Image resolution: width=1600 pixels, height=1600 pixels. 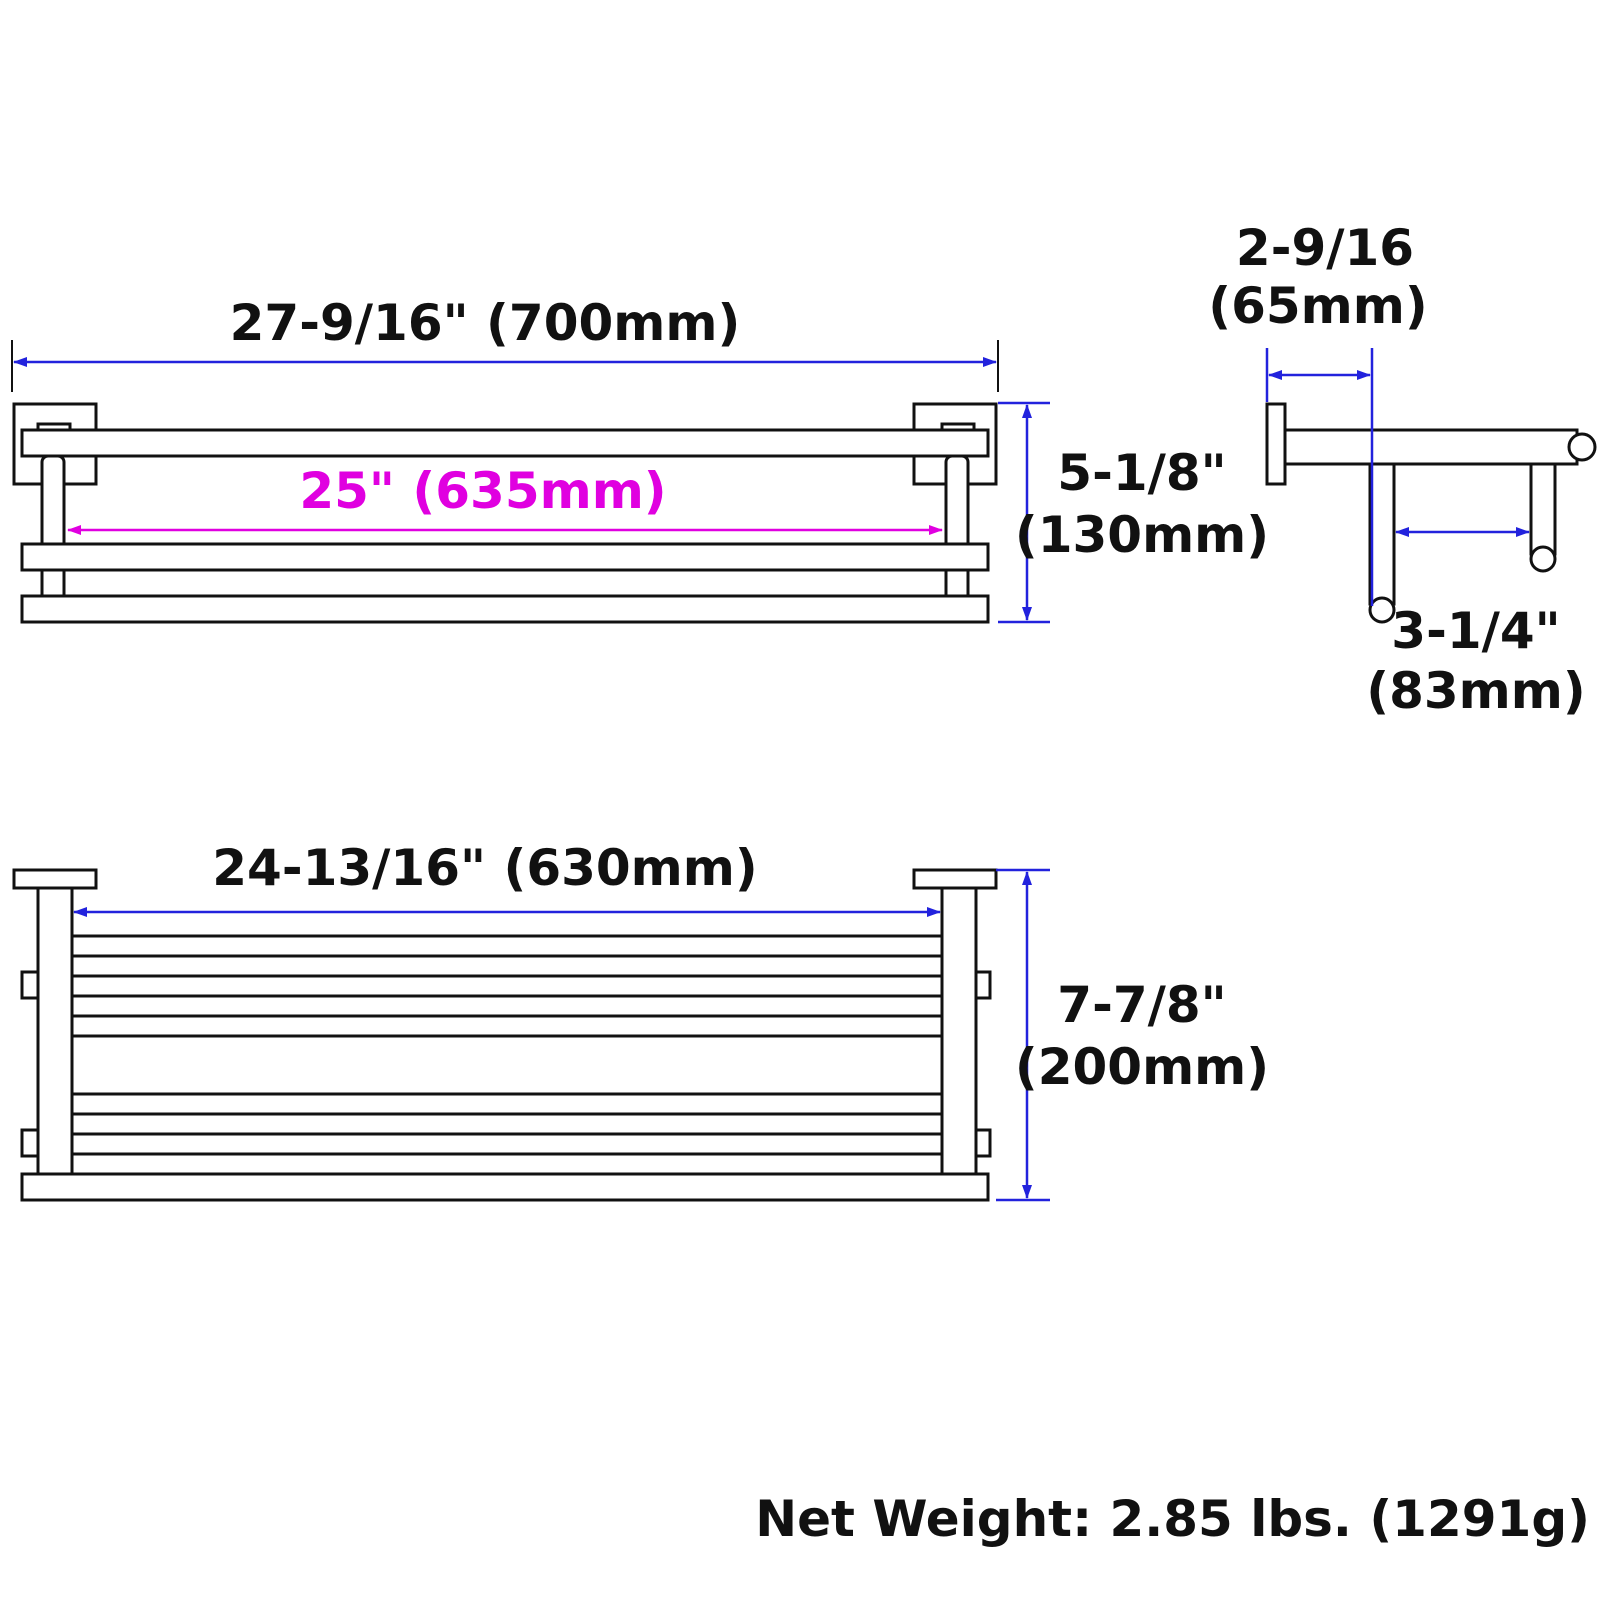 I want to click on top-depth-mm: (200mm), so click(x=1142, y=1067).